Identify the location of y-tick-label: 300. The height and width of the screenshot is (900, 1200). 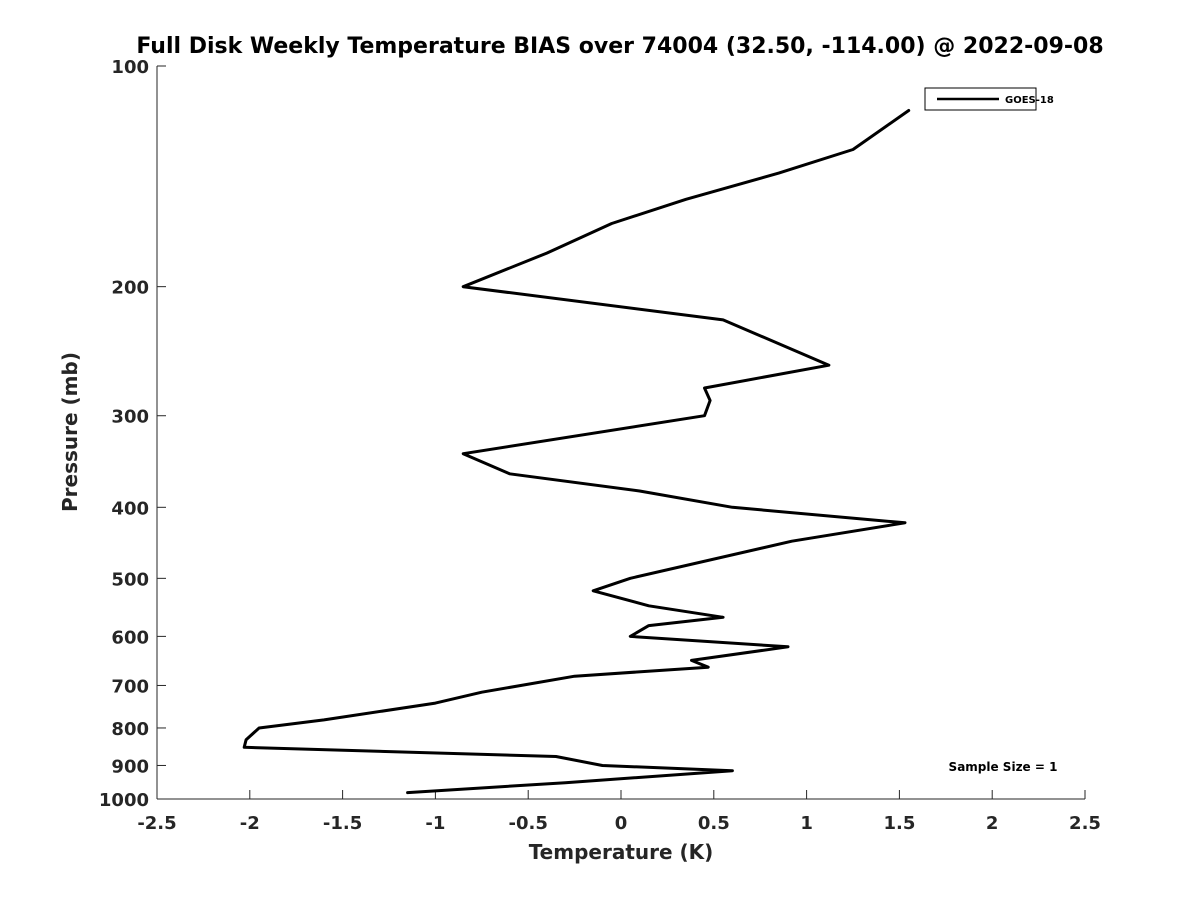
(130, 417).